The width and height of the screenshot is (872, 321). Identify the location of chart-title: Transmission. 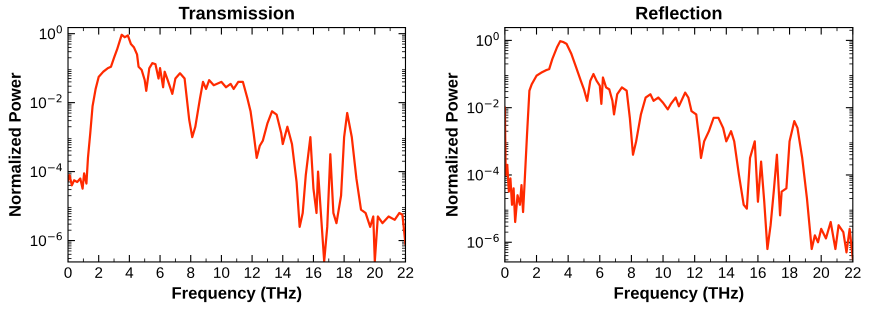
(236, 13).